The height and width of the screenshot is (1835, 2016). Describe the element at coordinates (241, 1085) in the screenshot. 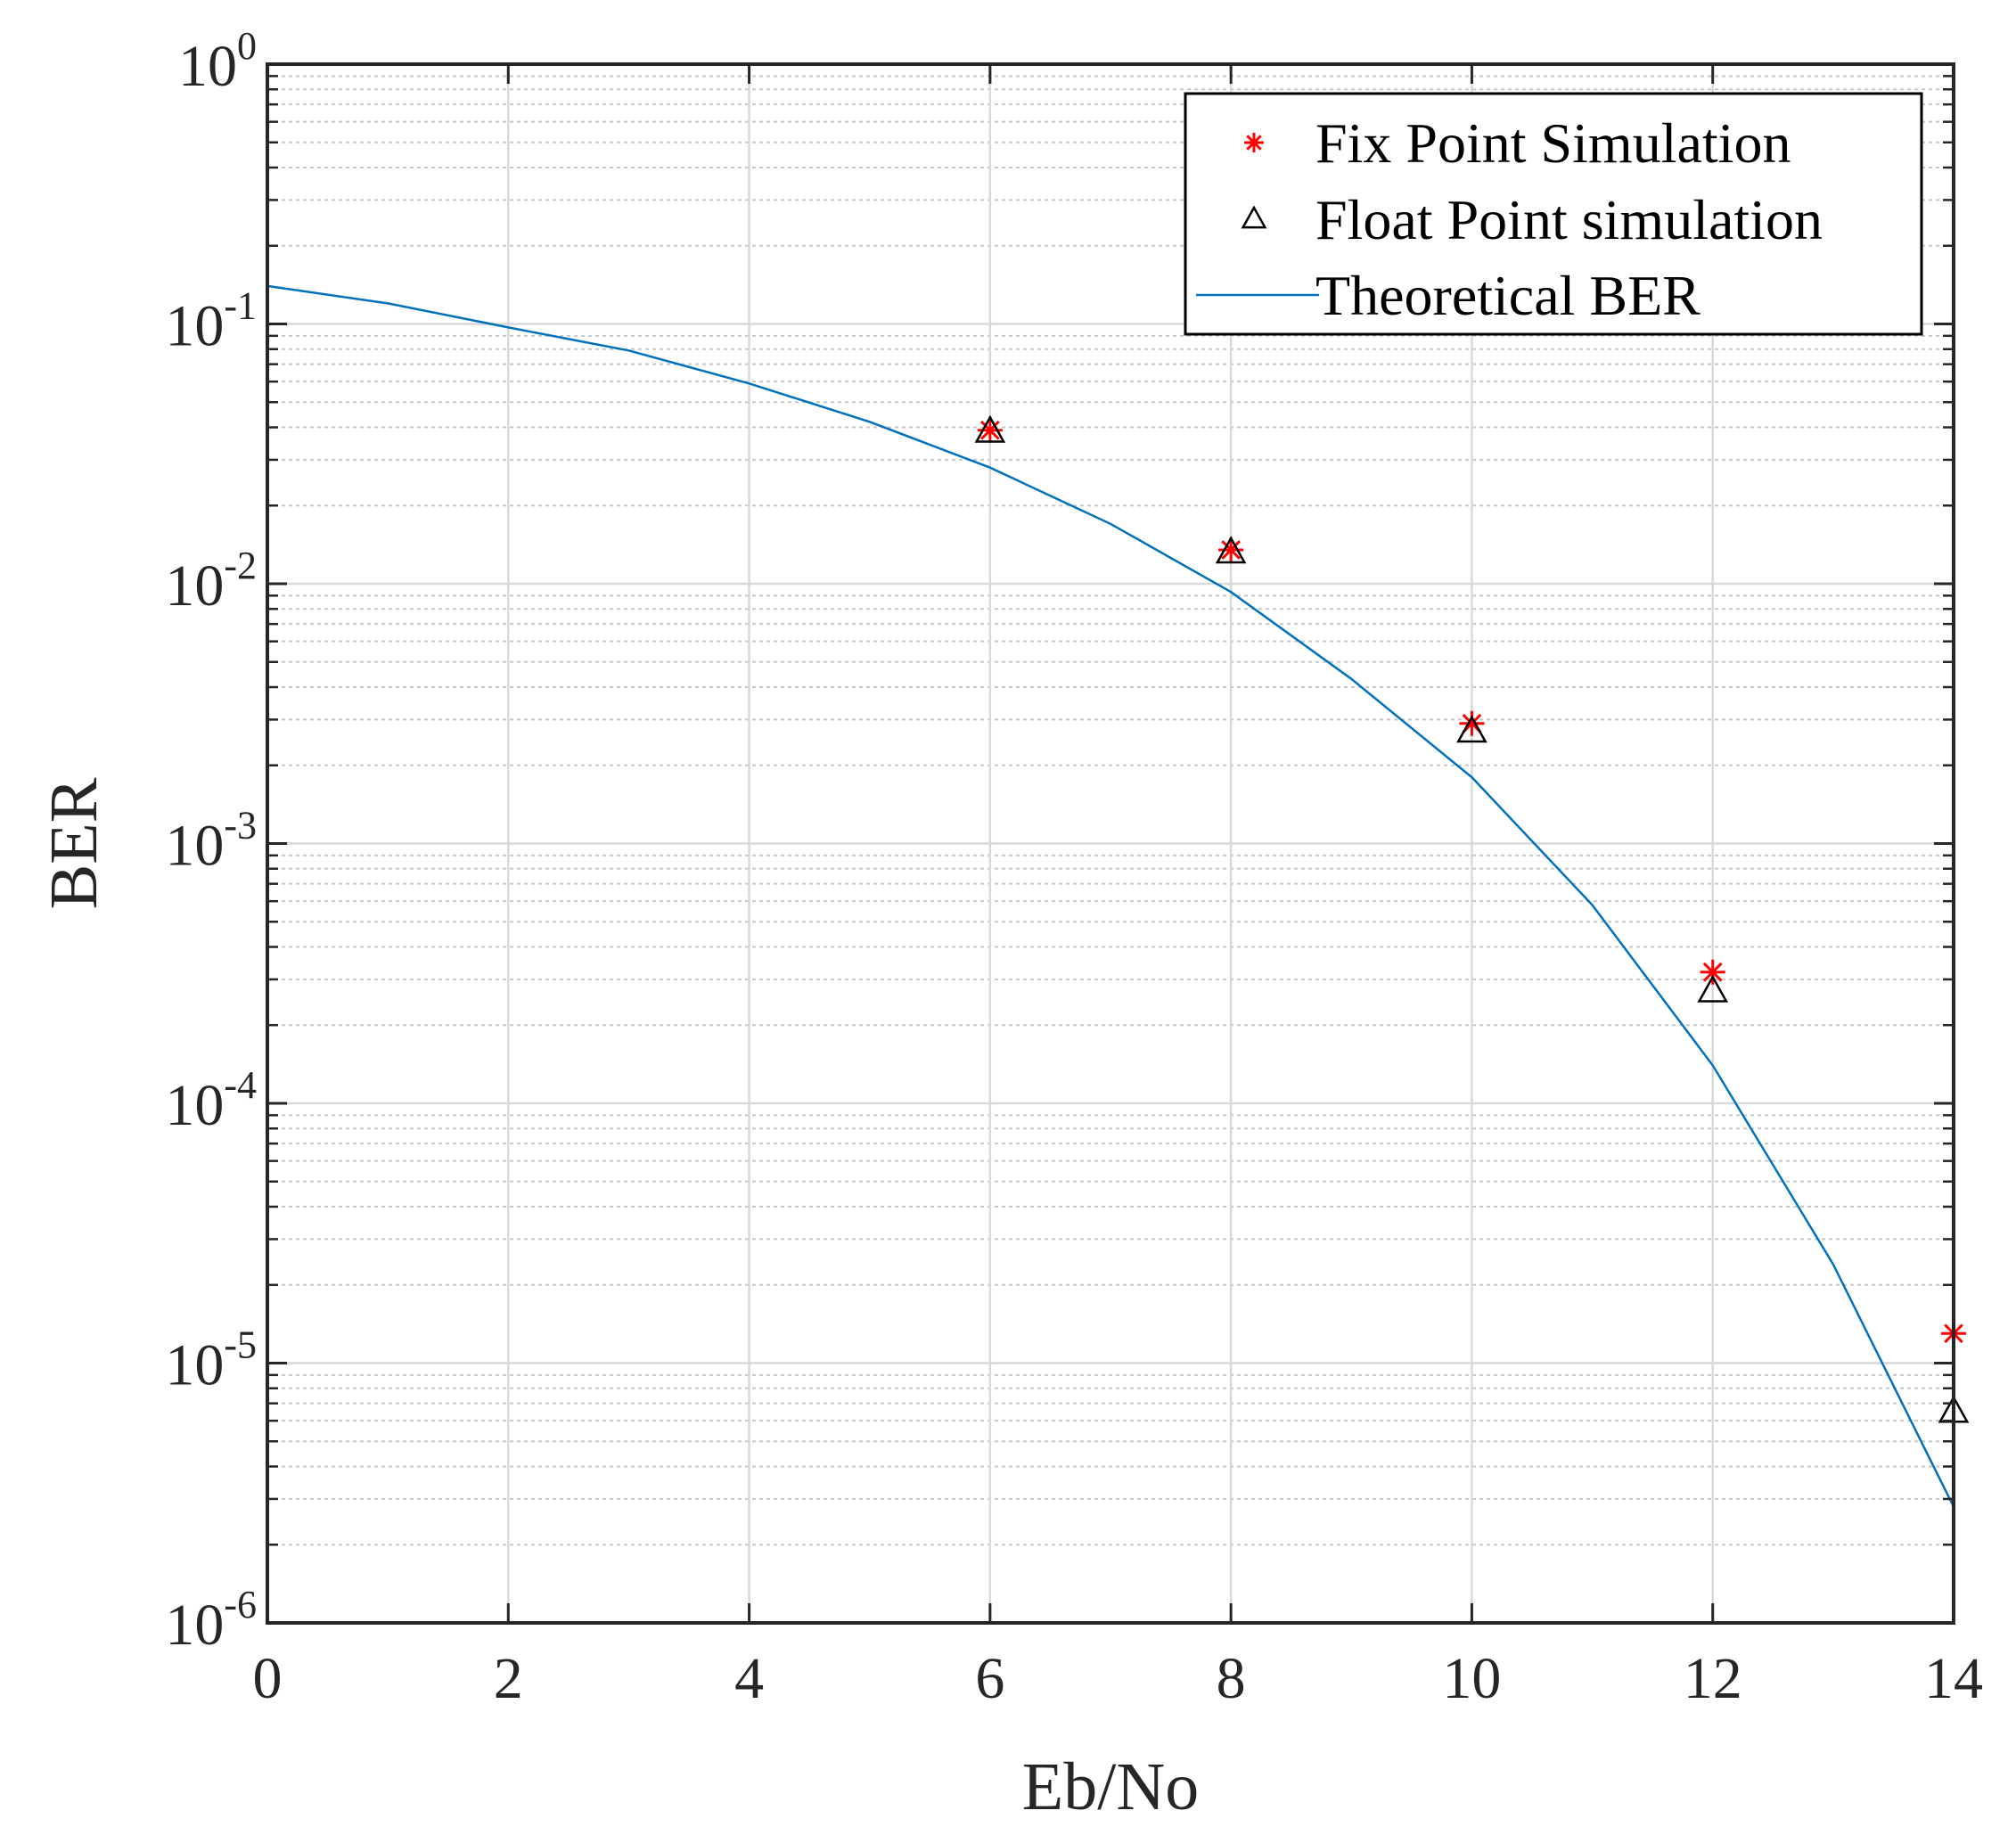

I see `y-tick-exponent: -4` at that location.